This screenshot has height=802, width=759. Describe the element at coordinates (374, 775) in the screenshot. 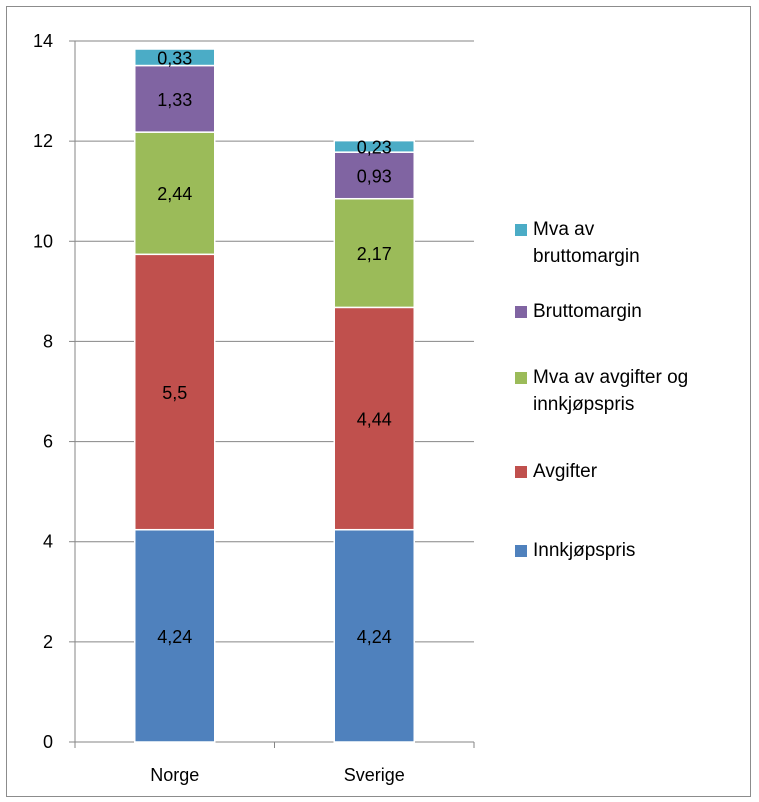

I see `x-tick-label: Sverige` at that location.